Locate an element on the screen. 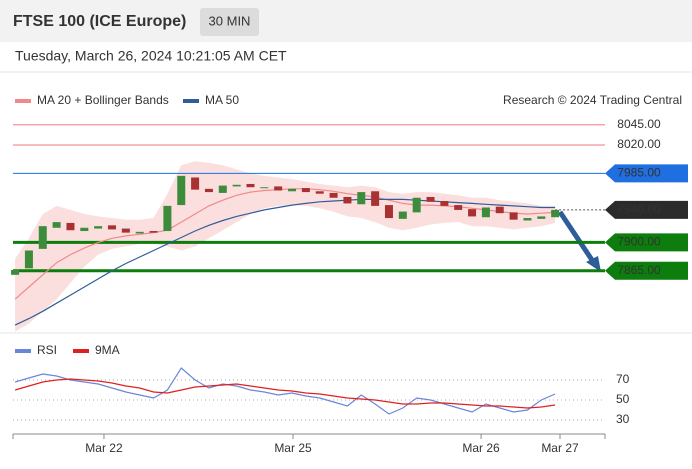  legend-label: RSI is located at coordinates (47, 350).